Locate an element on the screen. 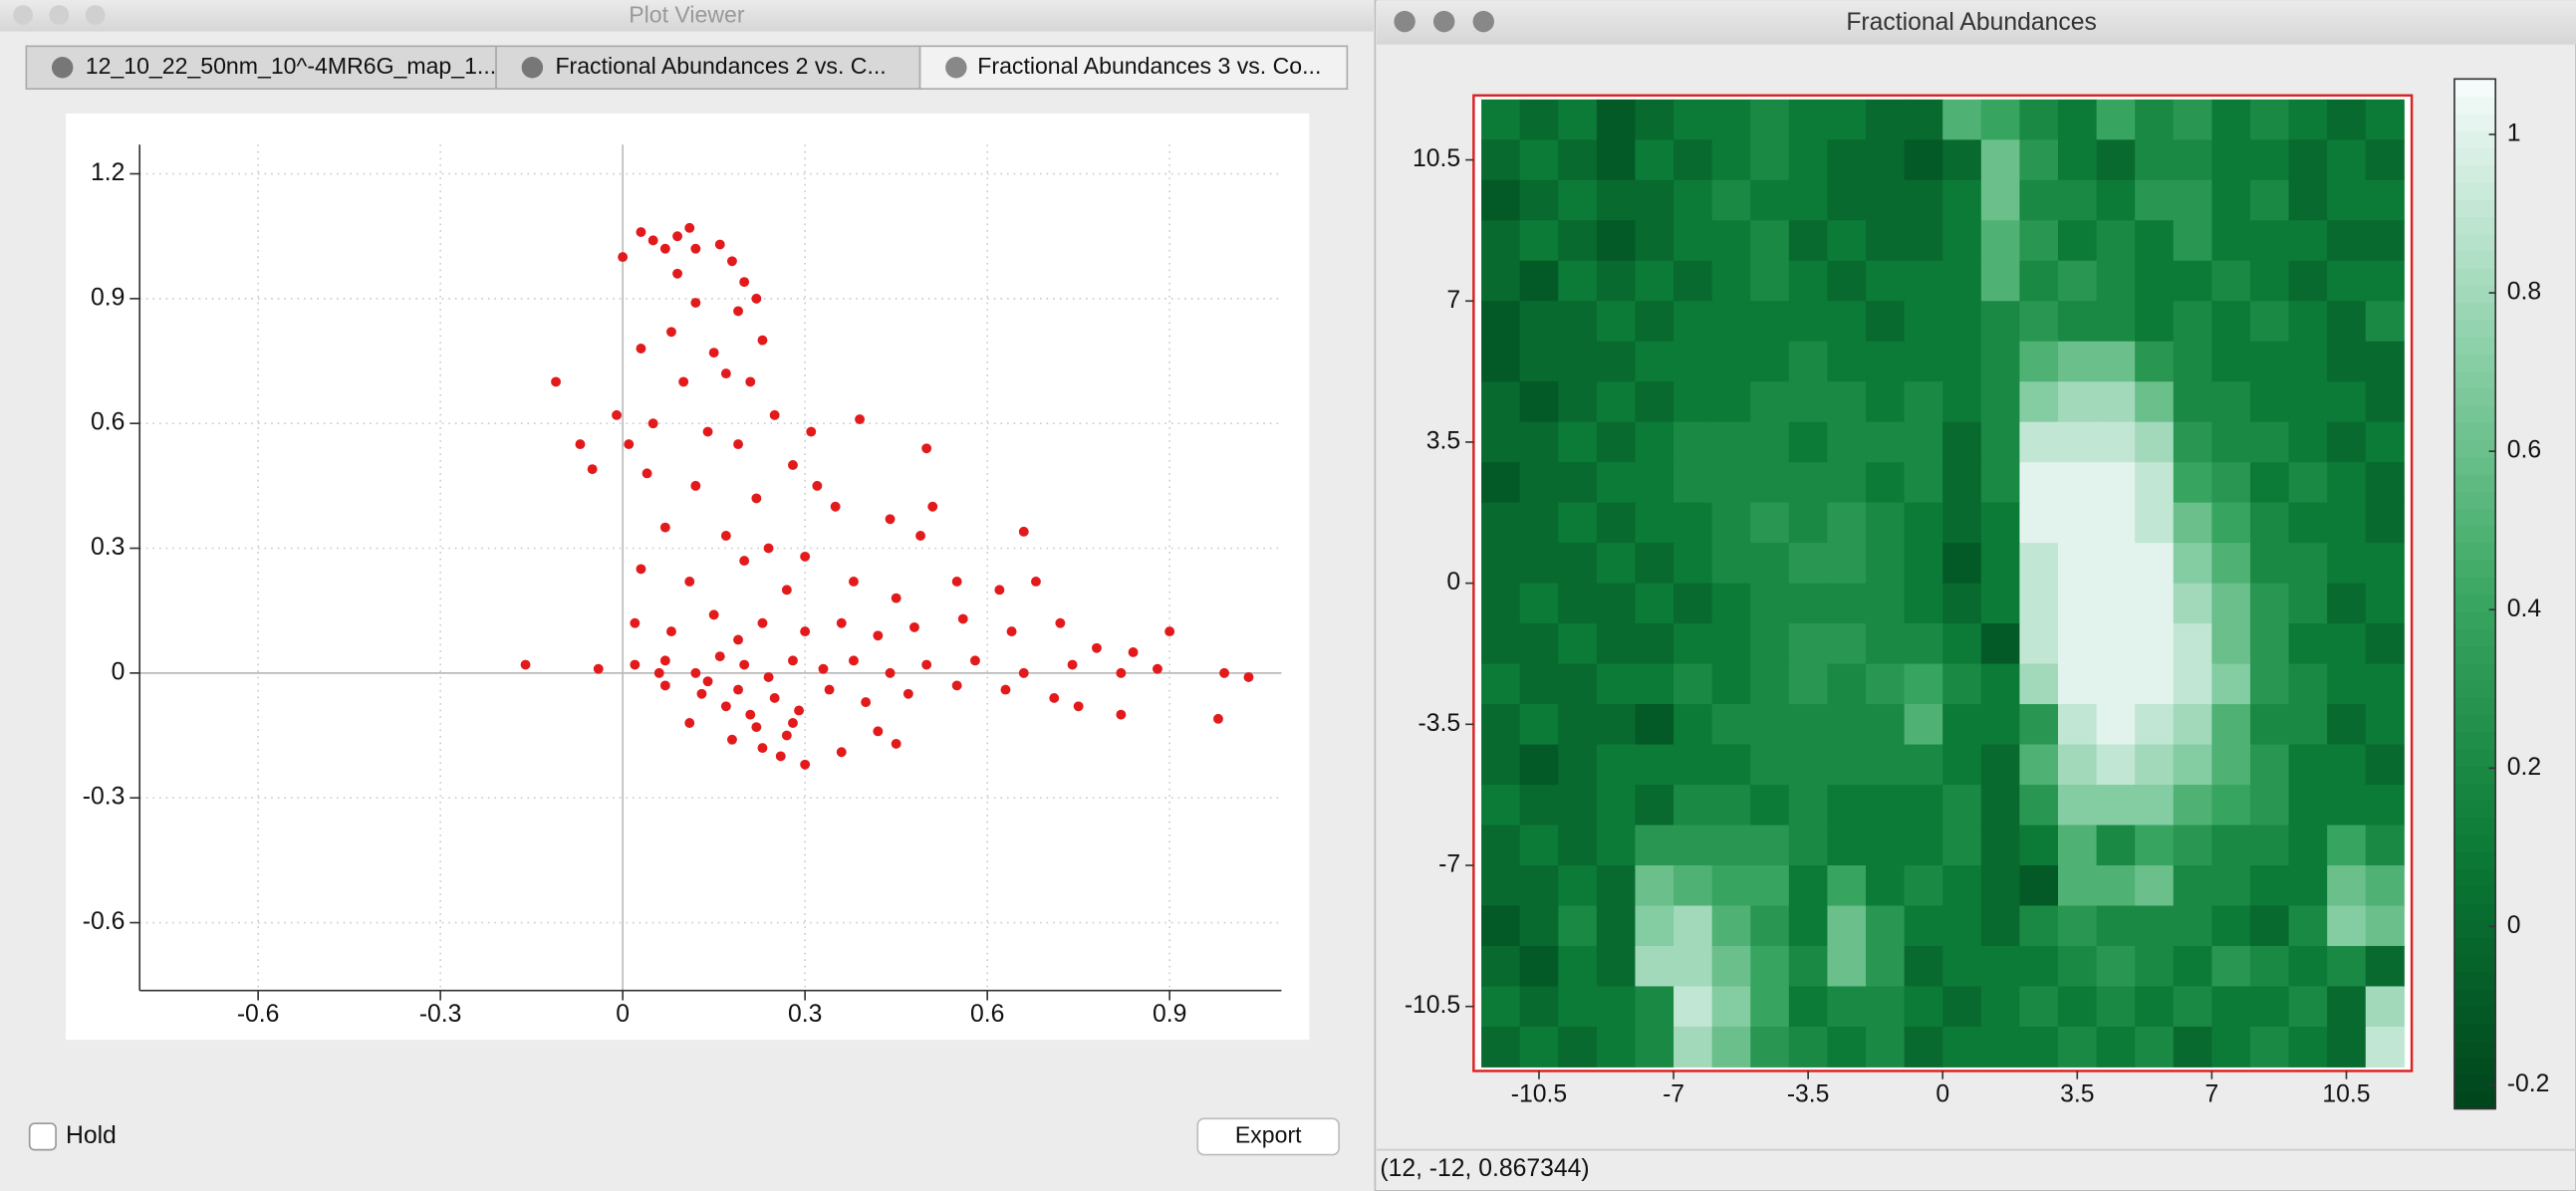  x-tick-label: -10.5 is located at coordinates (1539, 1094).